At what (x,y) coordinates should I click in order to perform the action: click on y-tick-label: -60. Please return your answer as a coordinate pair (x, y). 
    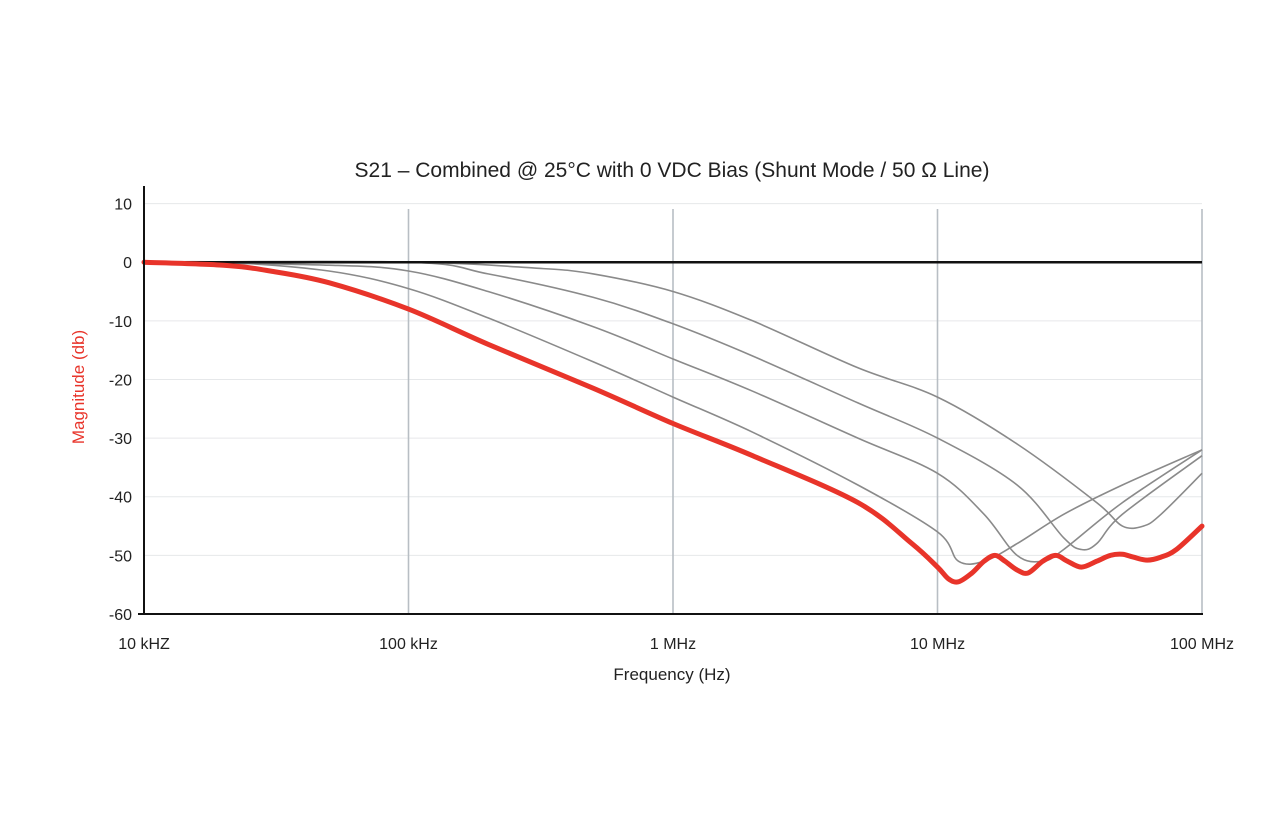
    Looking at the image, I should click on (120, 615).